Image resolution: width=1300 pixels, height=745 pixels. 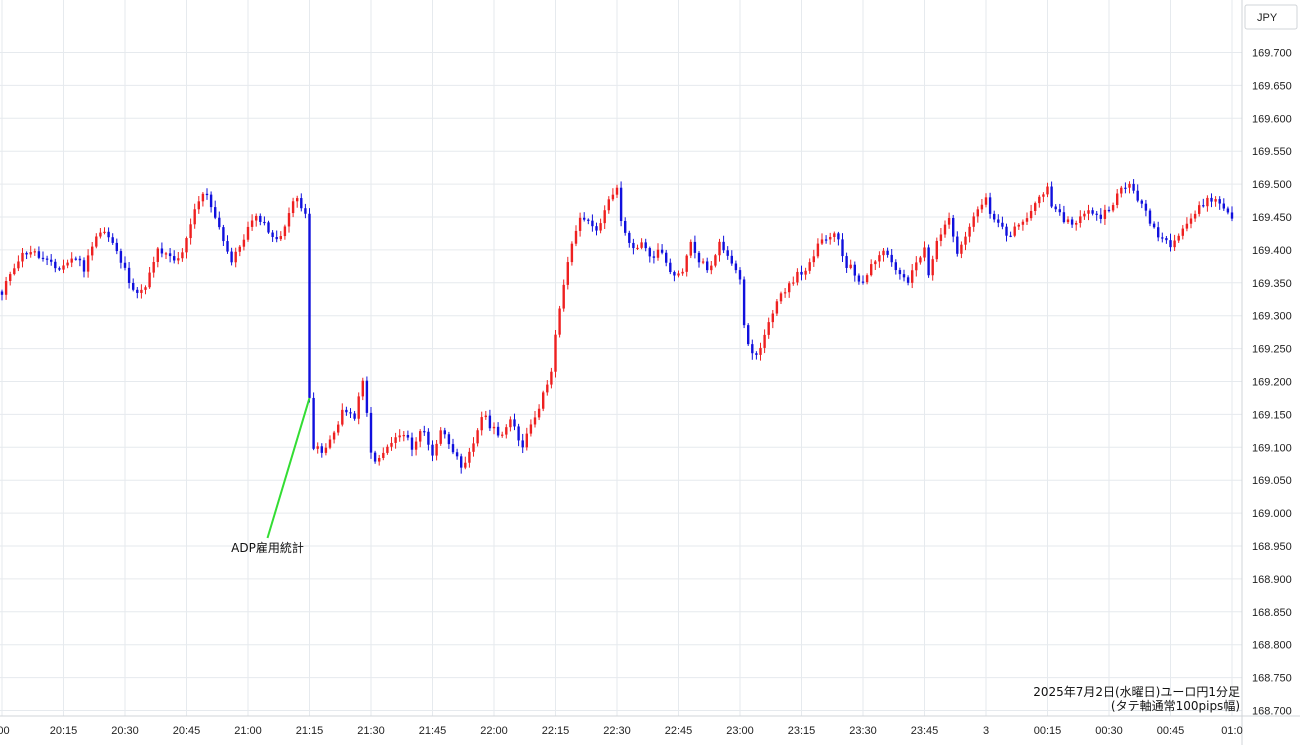 I want to click on y-tick-label: 169.050, so click(x=1272, y=481).